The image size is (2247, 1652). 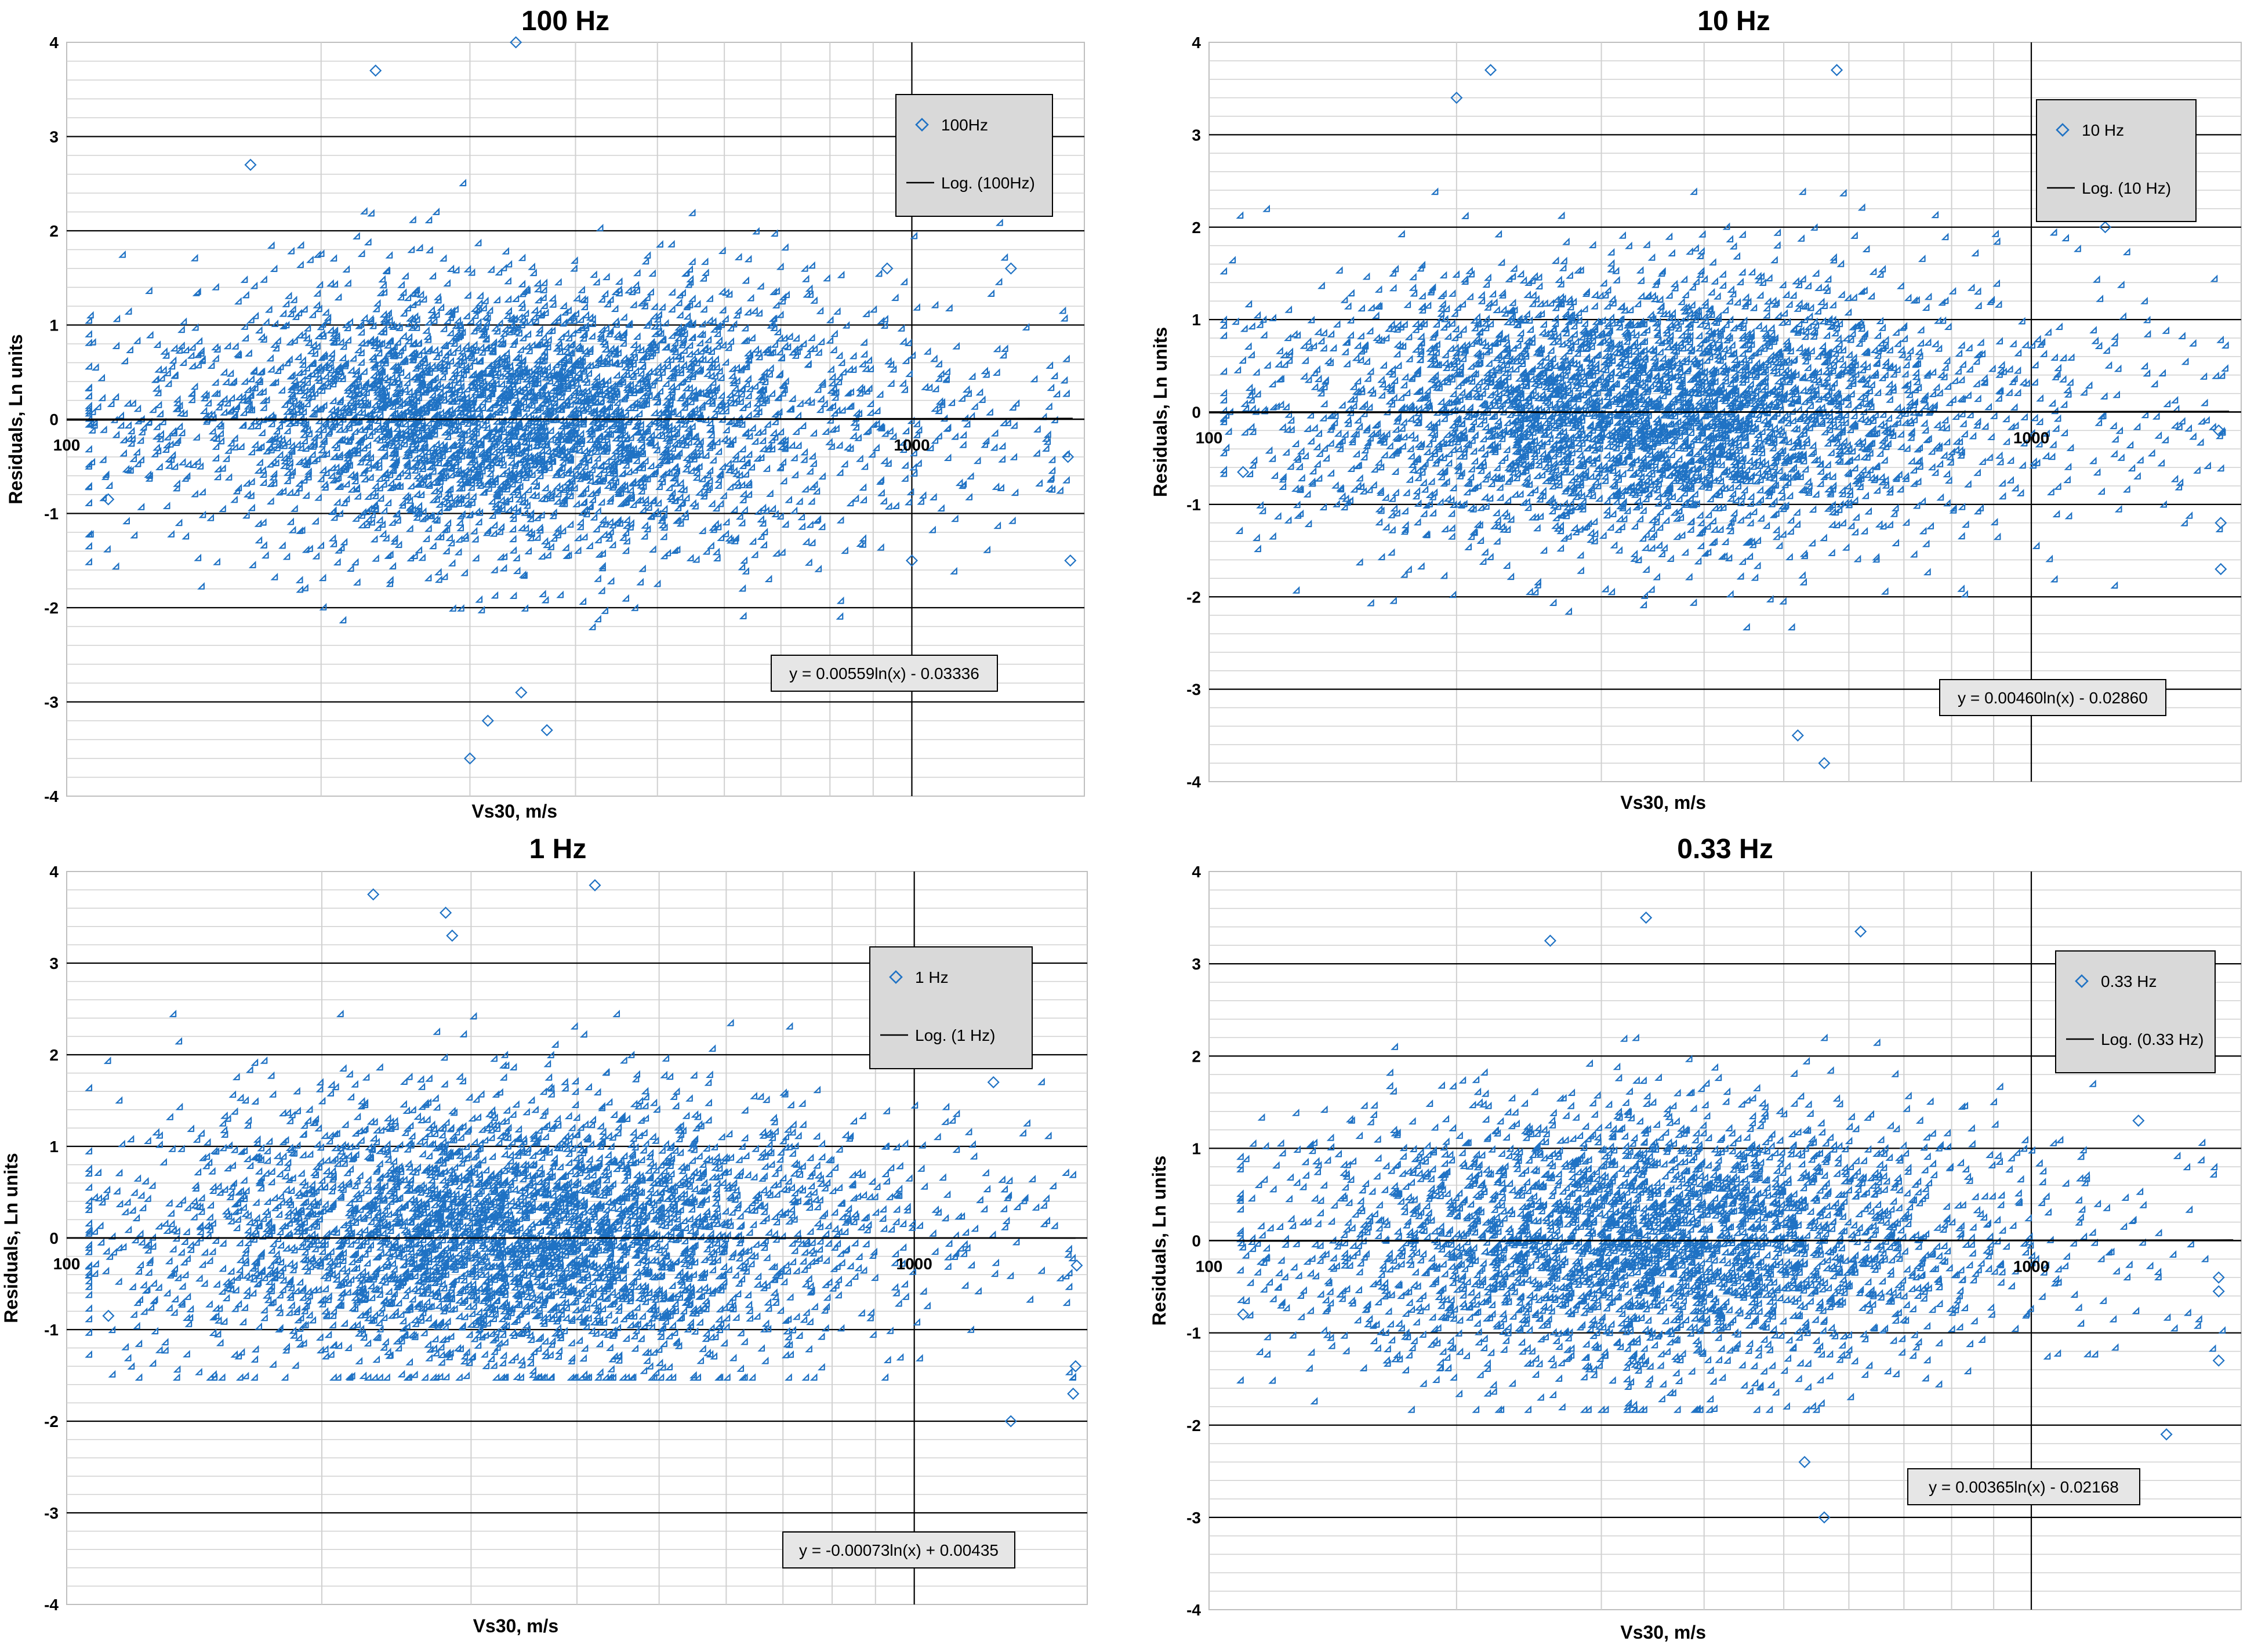 I want to click on trendline-equation: y = 0.00460ln(x) - 0.02860, so click(x=2052, y=697).